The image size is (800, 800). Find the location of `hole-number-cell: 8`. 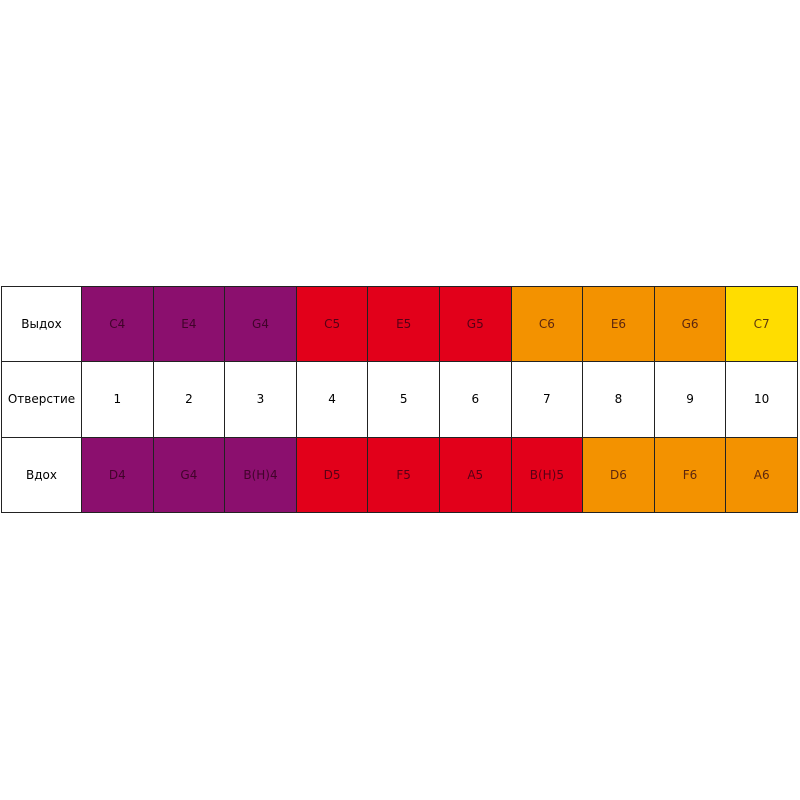

hole-number-cell: 8 is located at coordinates (618, 399).